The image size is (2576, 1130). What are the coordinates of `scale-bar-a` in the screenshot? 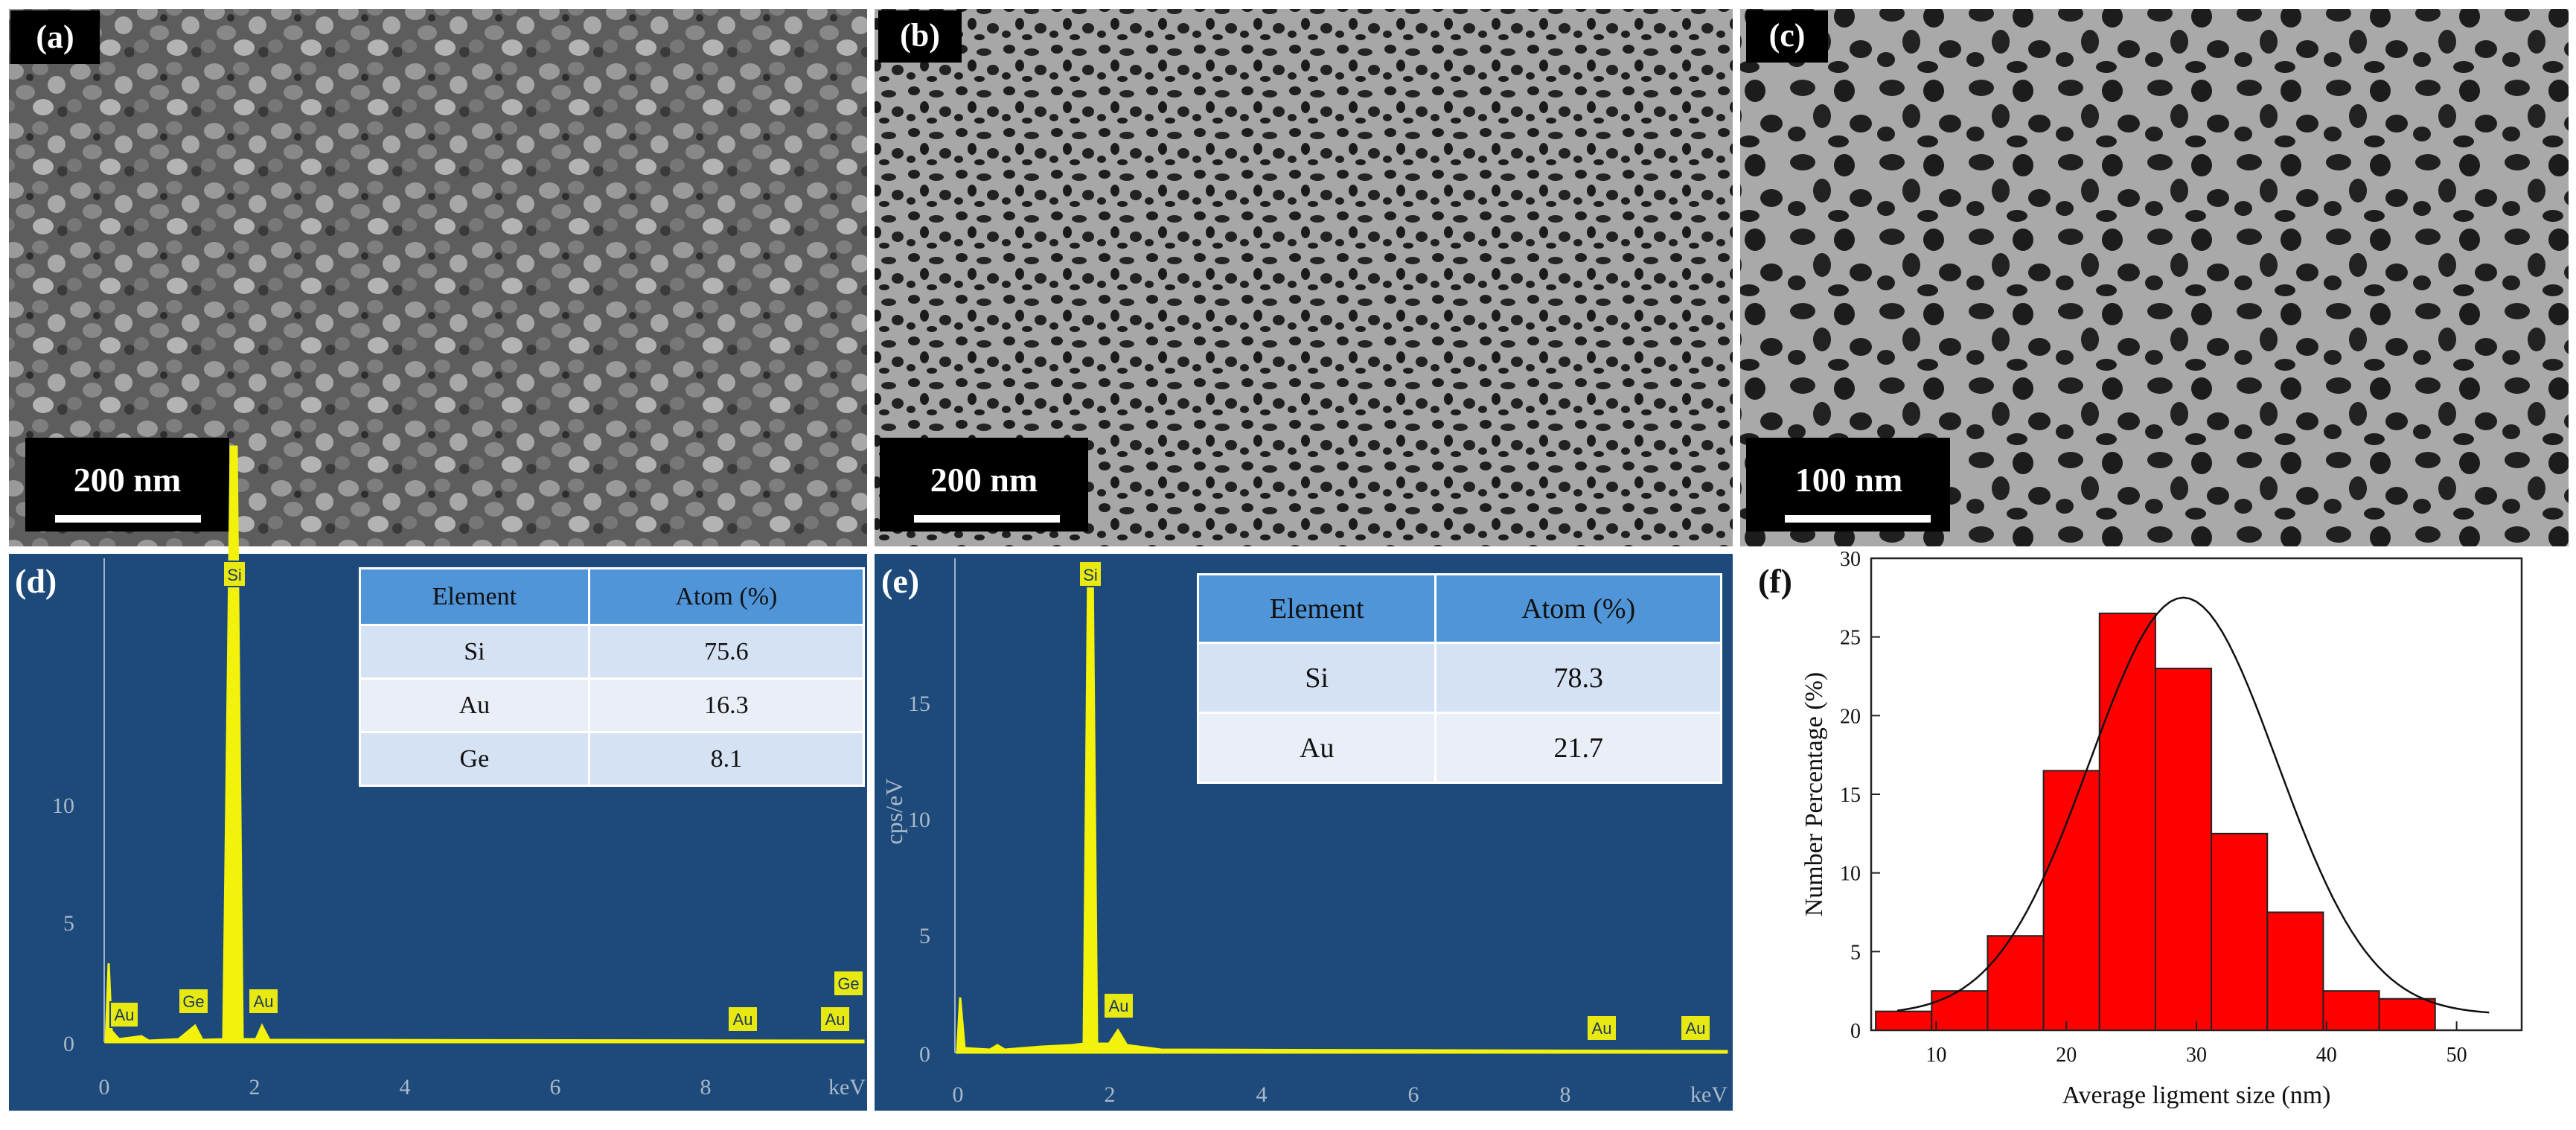 It's located at (128, 519).